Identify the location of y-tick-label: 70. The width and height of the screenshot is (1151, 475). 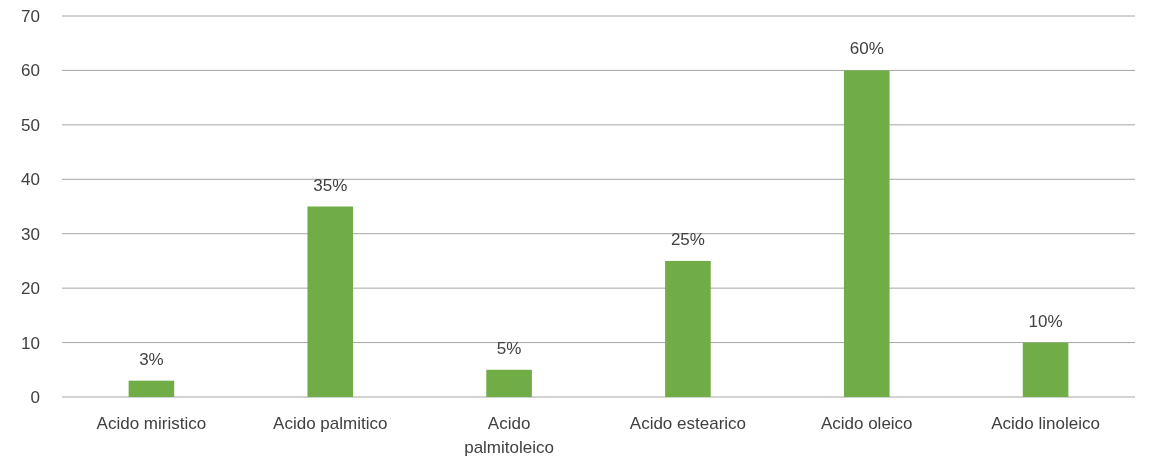
(30, 16).